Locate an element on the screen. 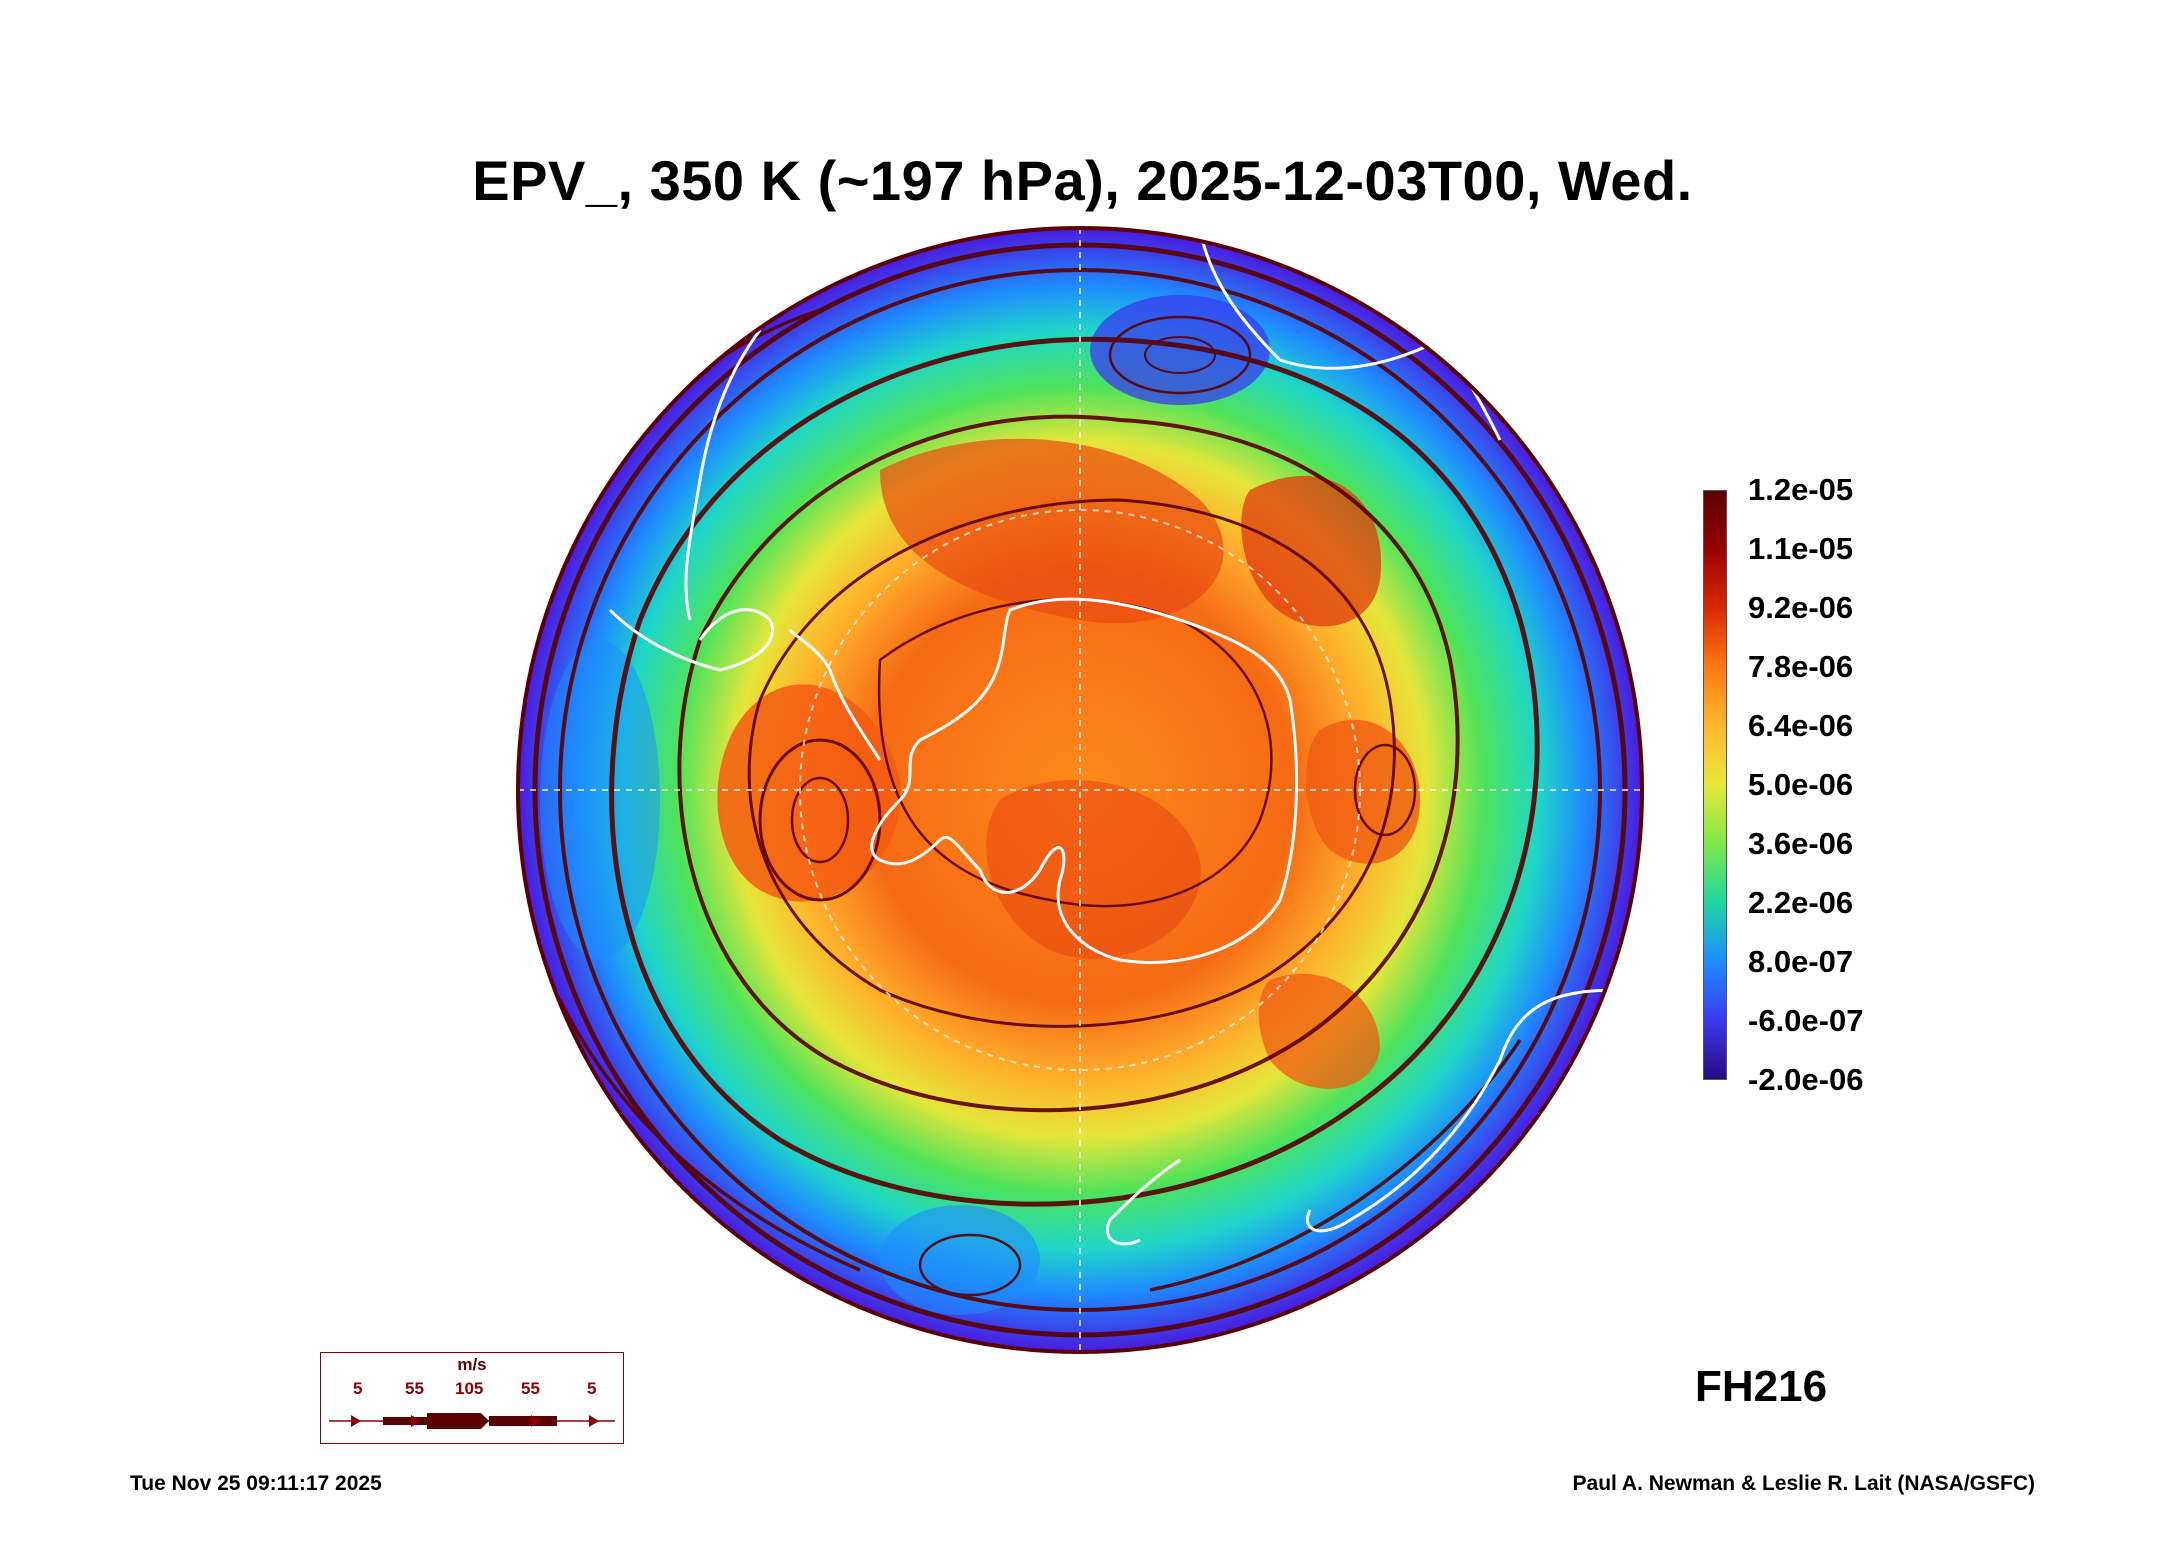 This screenshot has height=1561, width=2165. run-timestamp: Tue Nov 25 09:11:17 2025 is located at coordinates (256, 1483).